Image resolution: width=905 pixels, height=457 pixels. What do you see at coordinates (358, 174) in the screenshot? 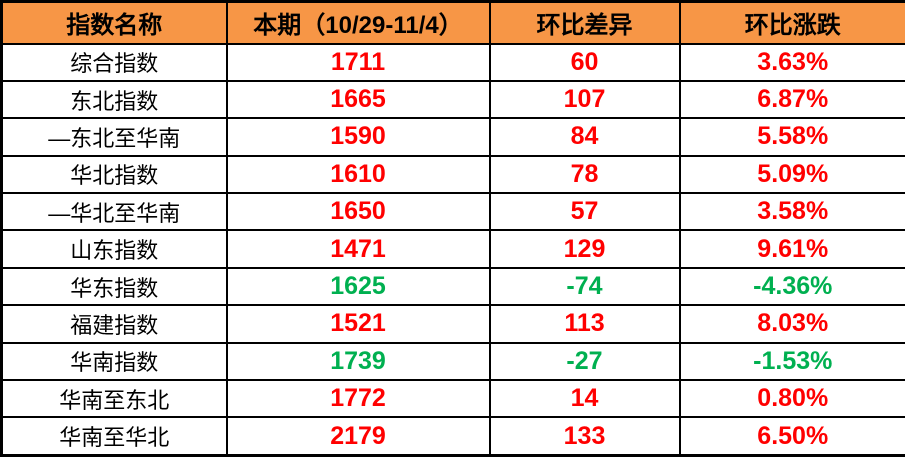
I see `current-value-cell: 1610` at bounding box center [358, 174].